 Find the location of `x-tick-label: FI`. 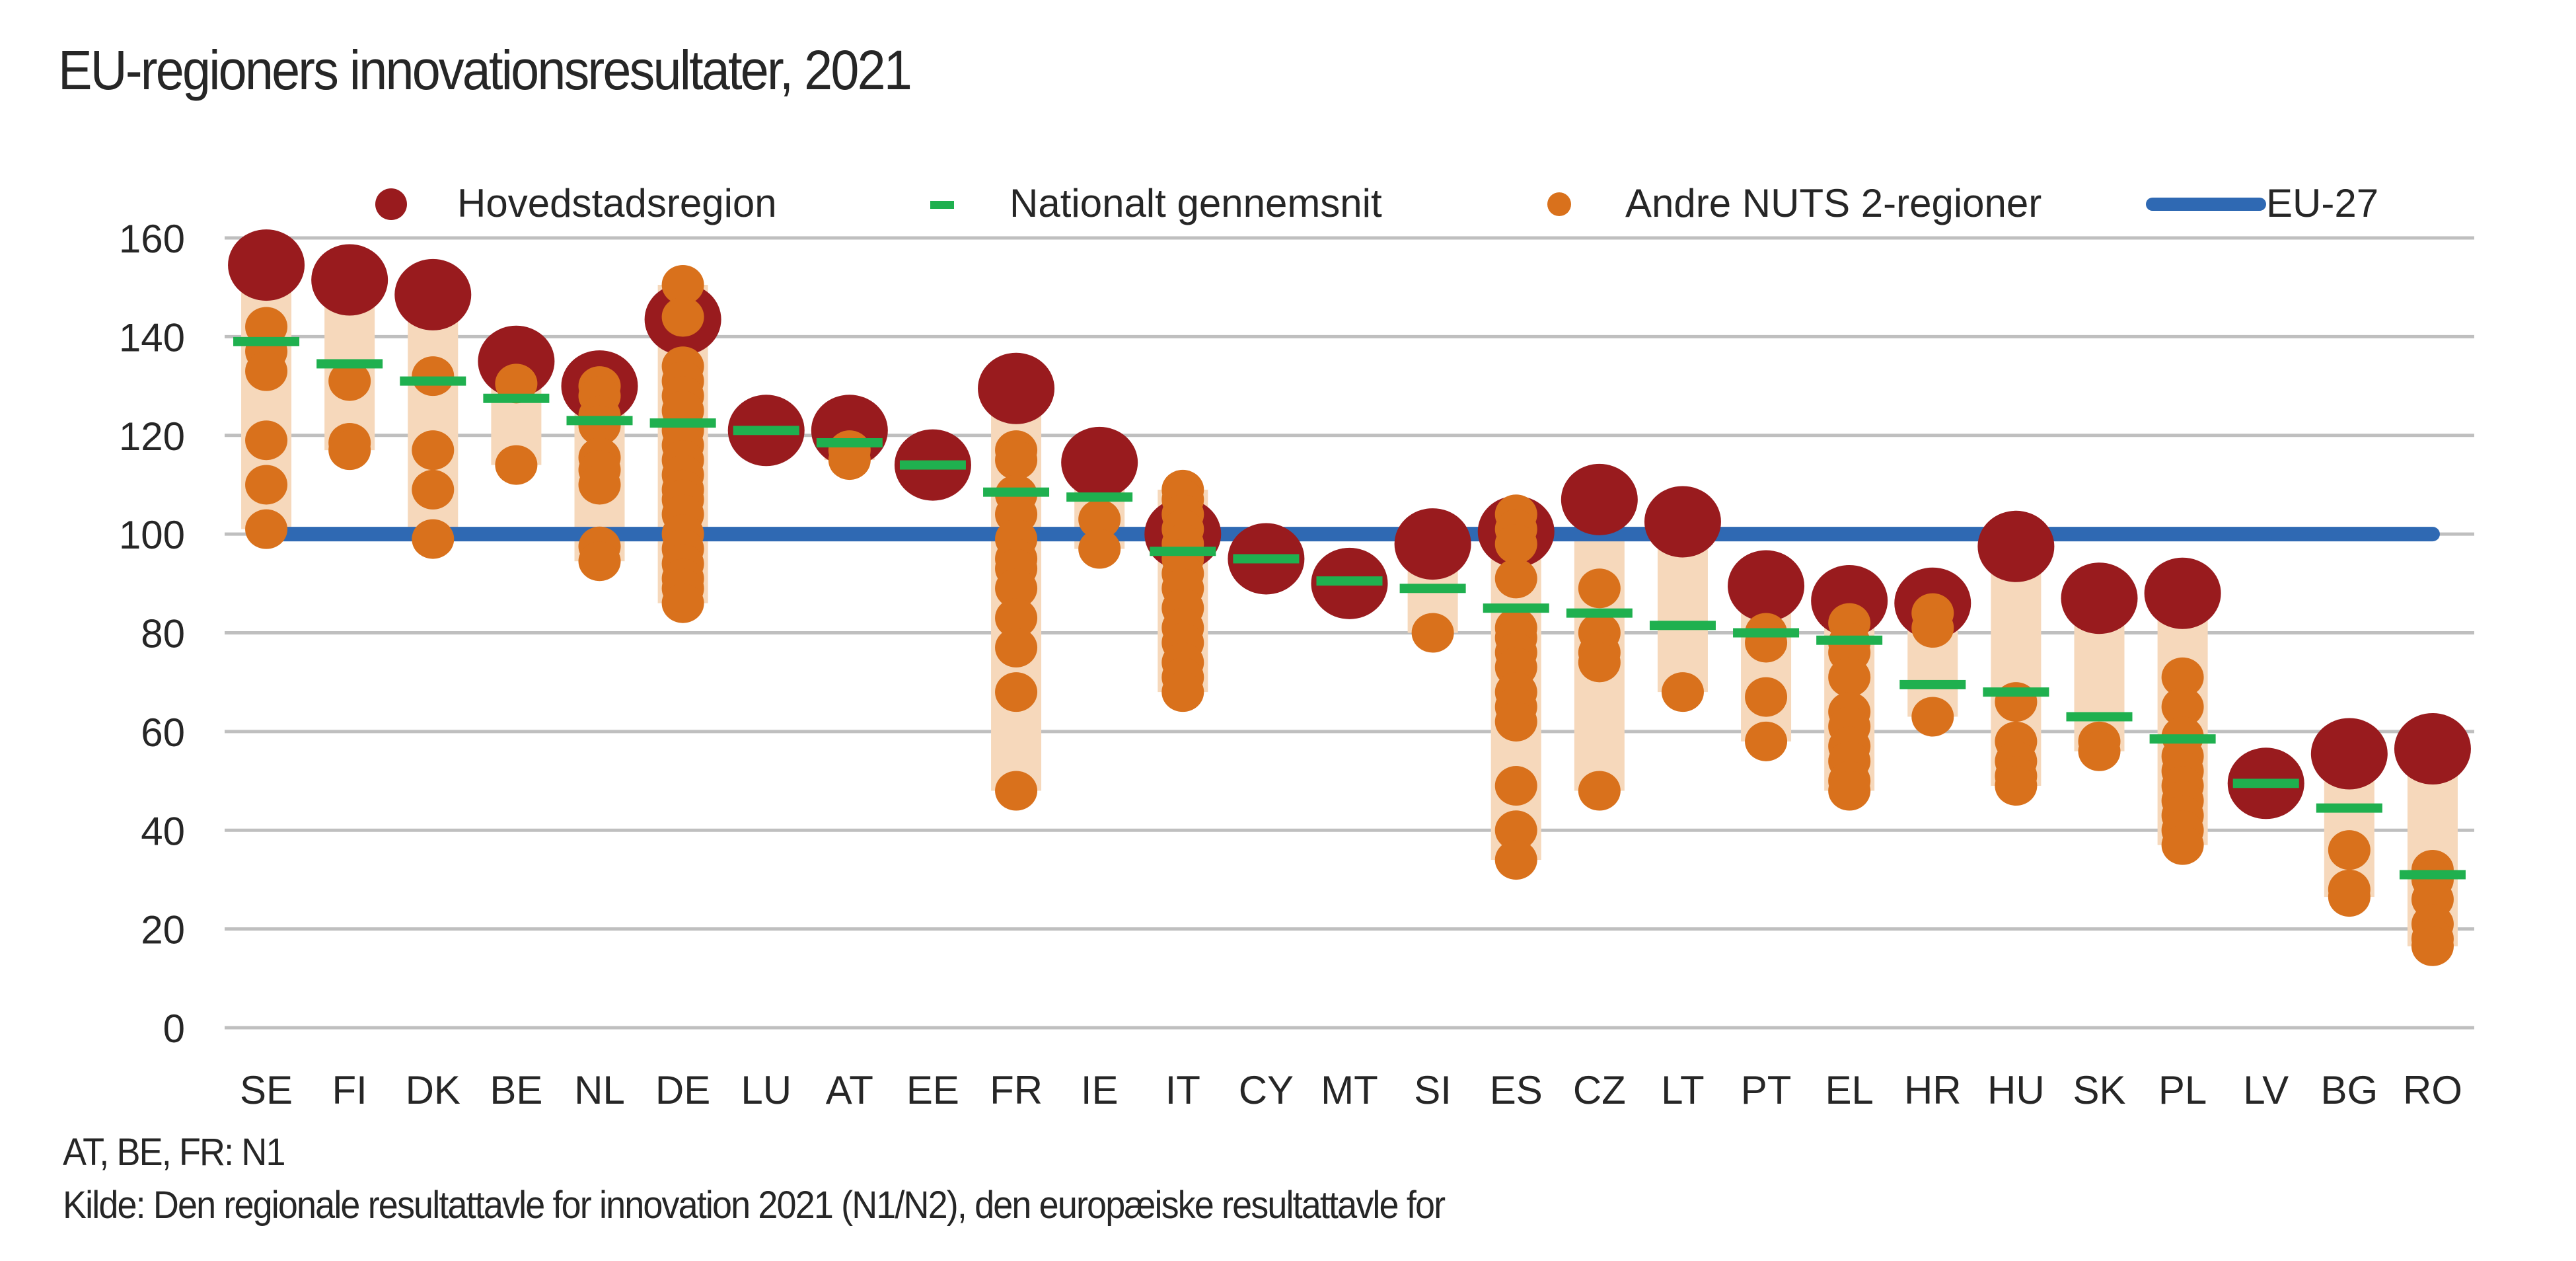

x-tick-label: FI is located at coordinates (349, 1090).